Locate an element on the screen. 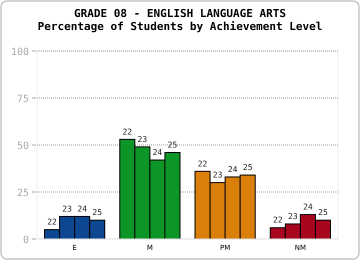 The image size is (360, 260). y-tick-label: 50 is located at coordinates (22, 146).